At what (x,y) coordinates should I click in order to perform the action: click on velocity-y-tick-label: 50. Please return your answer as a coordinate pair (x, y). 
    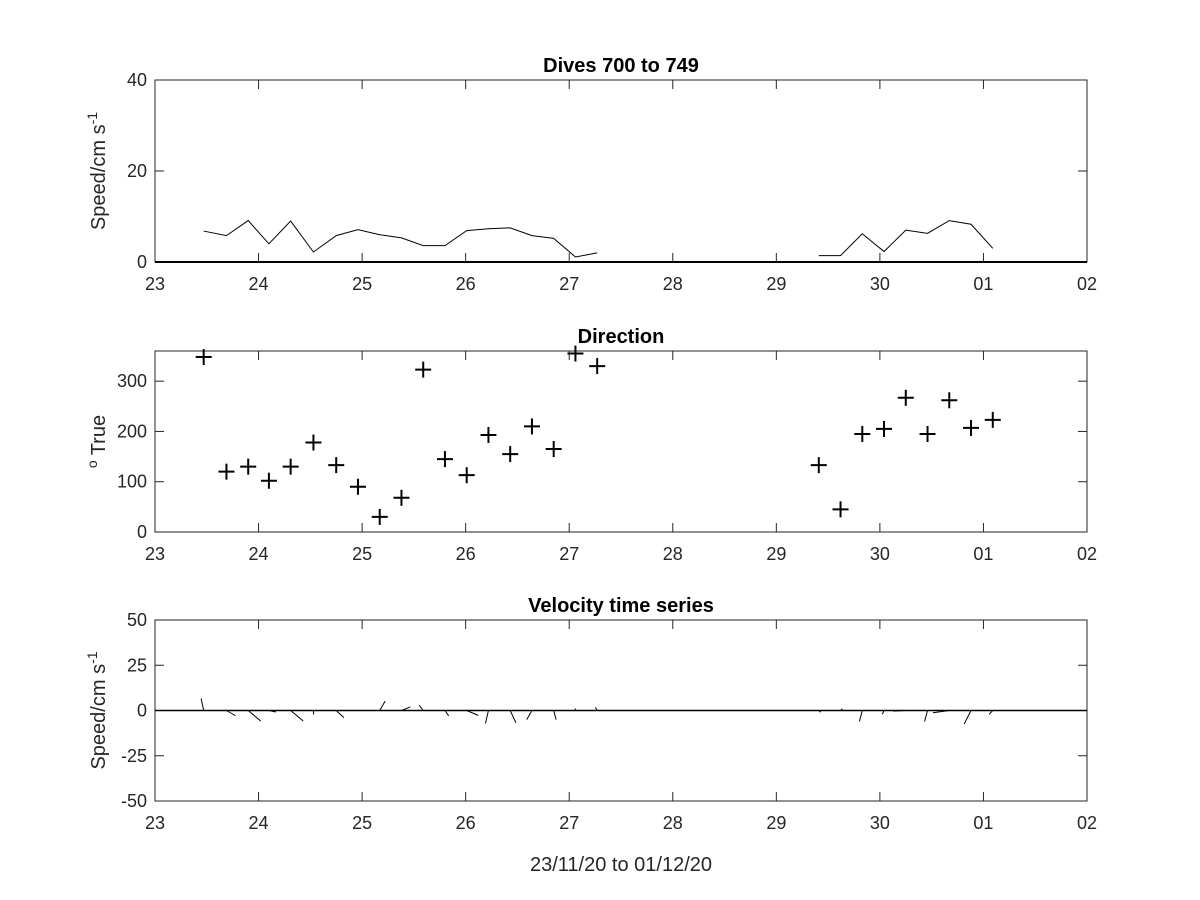
    Looking at the image, I should click on (137, 620).